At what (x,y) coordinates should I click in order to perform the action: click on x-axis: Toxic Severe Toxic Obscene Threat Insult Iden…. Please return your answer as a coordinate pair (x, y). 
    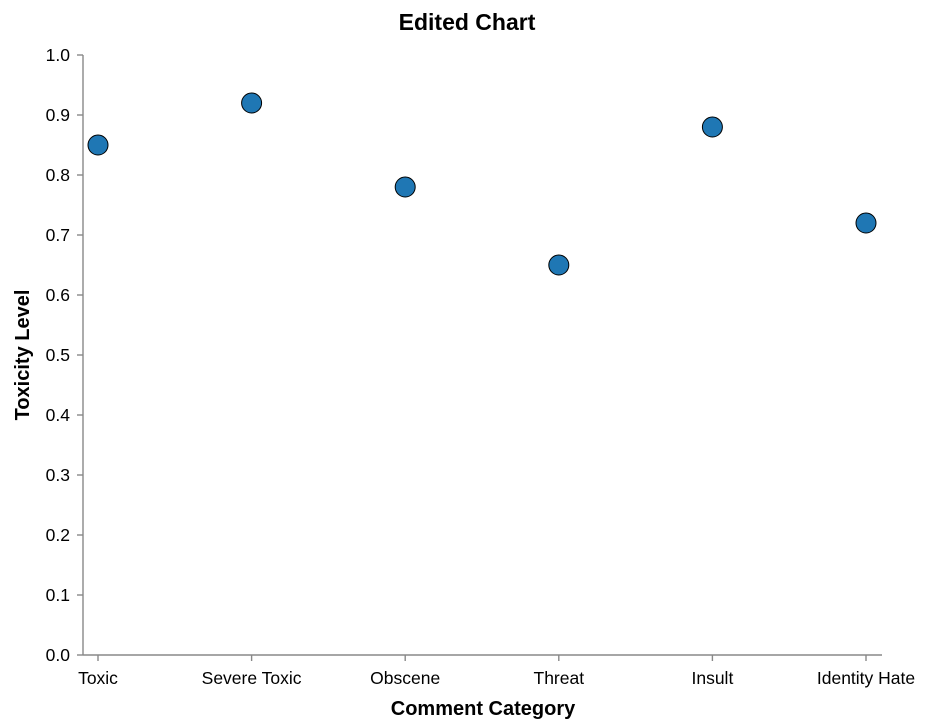
    Looking at the image, I should click on (496, 671).